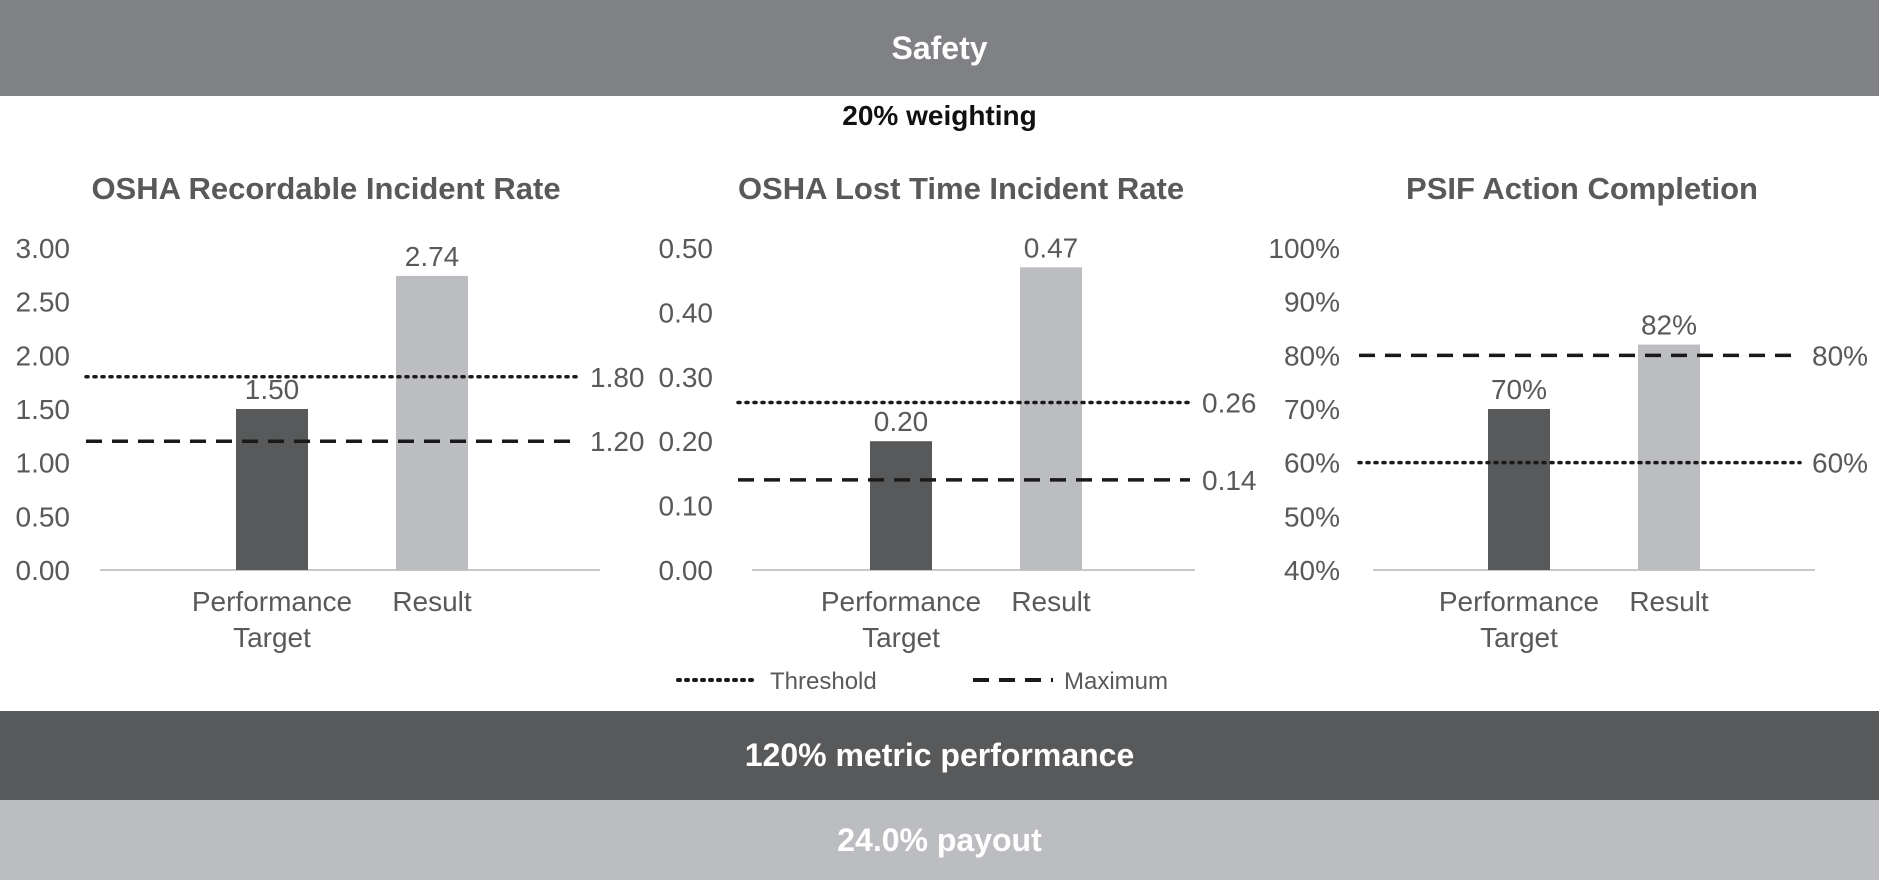 The width and height of the screenshot is (1879, 880). I want to click on bar-value-label: 0.20, so click(901, 421).